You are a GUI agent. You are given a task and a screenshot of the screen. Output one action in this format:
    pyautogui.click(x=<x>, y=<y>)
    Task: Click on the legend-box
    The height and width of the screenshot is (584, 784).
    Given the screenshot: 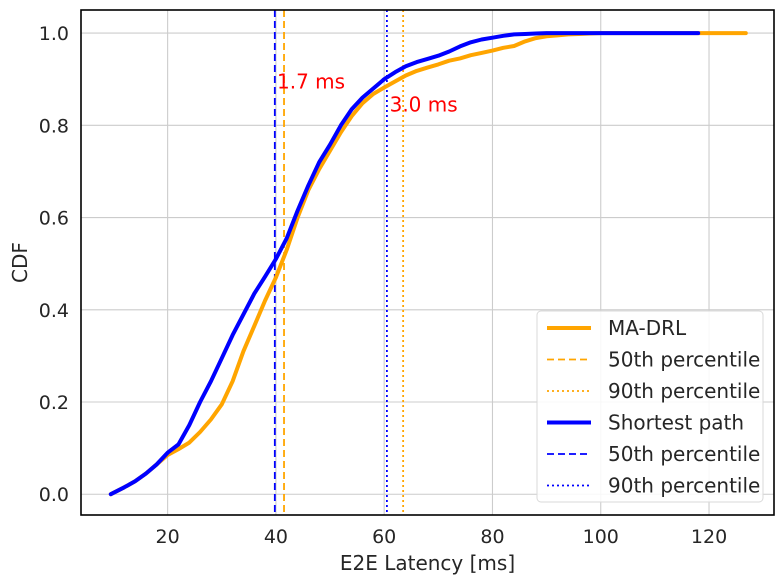 What is the action you would take?
    pyautogui.click(x=650, y=406)
    